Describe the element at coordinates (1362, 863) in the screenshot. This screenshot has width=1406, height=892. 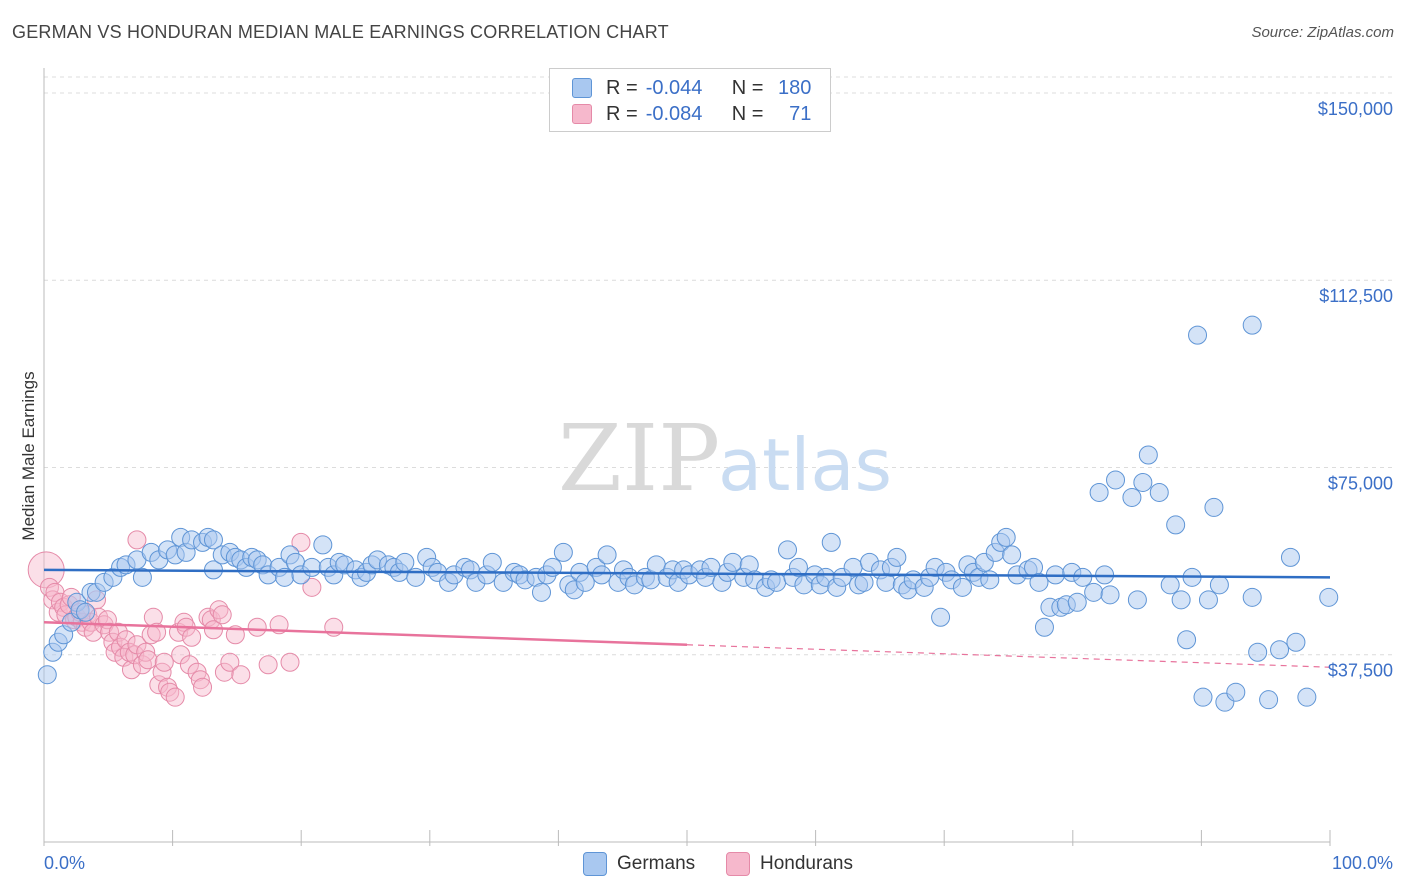
I see `x-tick-label: 100.0%` at that location.